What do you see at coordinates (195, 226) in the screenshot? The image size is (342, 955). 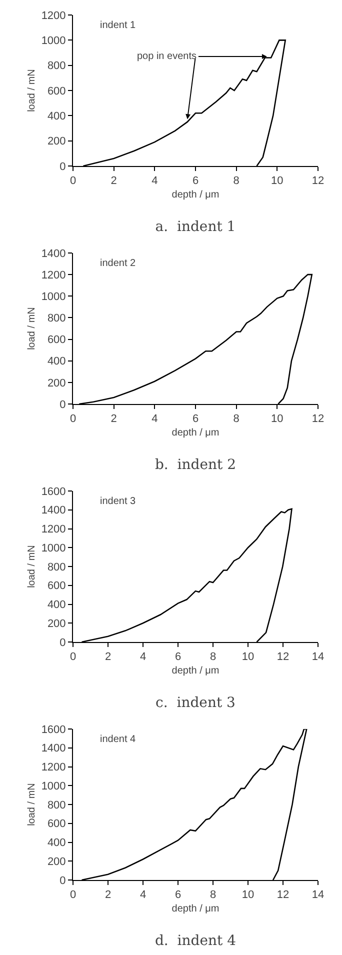 I see `text: a. indent 1` at bounding box center [195, 226].